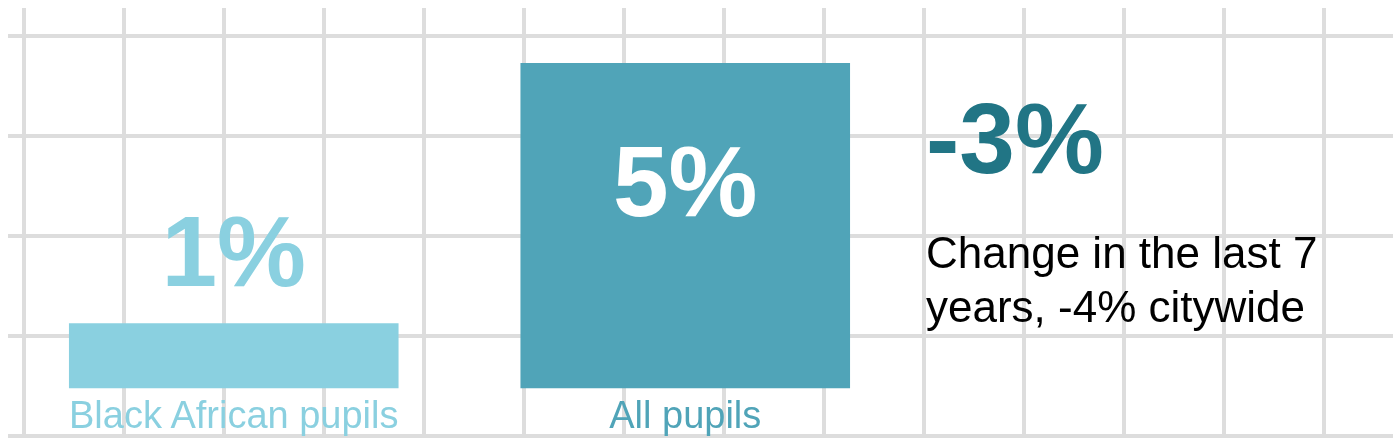 The width and height of the screenshot is (1393, 438). Describe the element at coordinates (1122, 280) in the screenshot. I see `text: Change in the last 7 years, -4% citywide` at that location.